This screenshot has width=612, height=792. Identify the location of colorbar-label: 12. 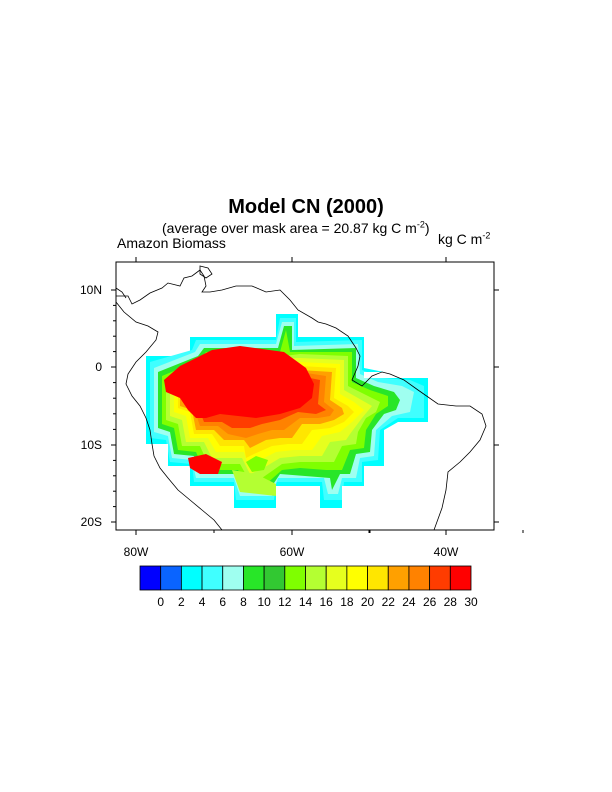
(285, 602).